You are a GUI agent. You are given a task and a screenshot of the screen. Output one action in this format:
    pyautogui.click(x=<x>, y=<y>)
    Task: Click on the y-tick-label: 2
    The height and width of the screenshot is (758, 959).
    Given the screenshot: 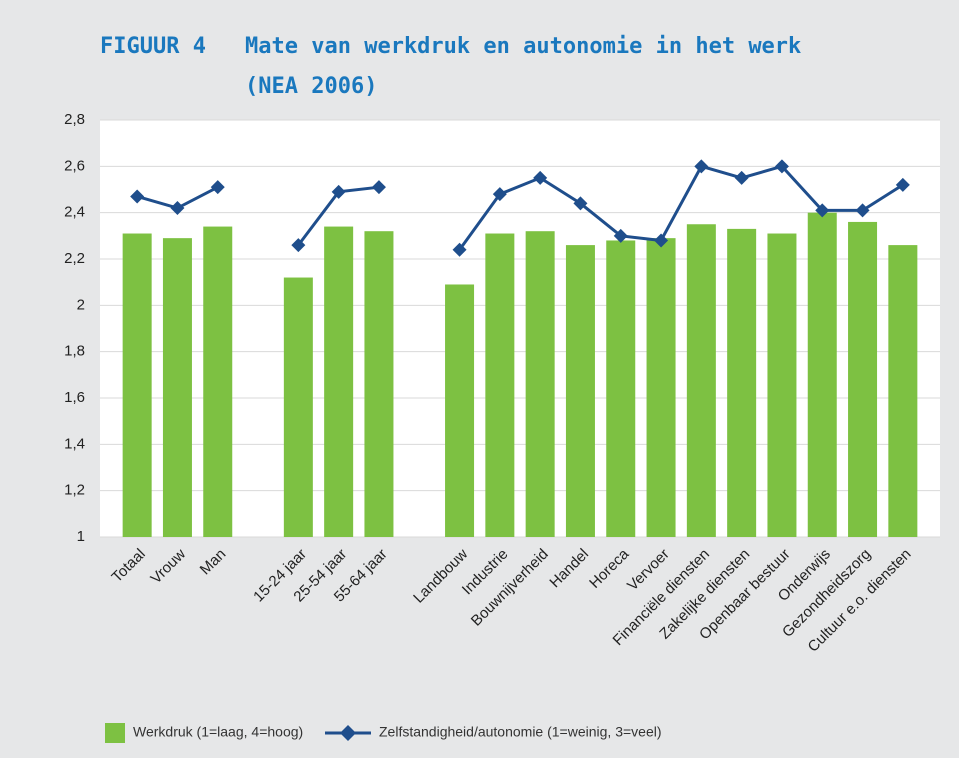 What is the action you would take?
    pyautogui.click(x=81, y=304)
    